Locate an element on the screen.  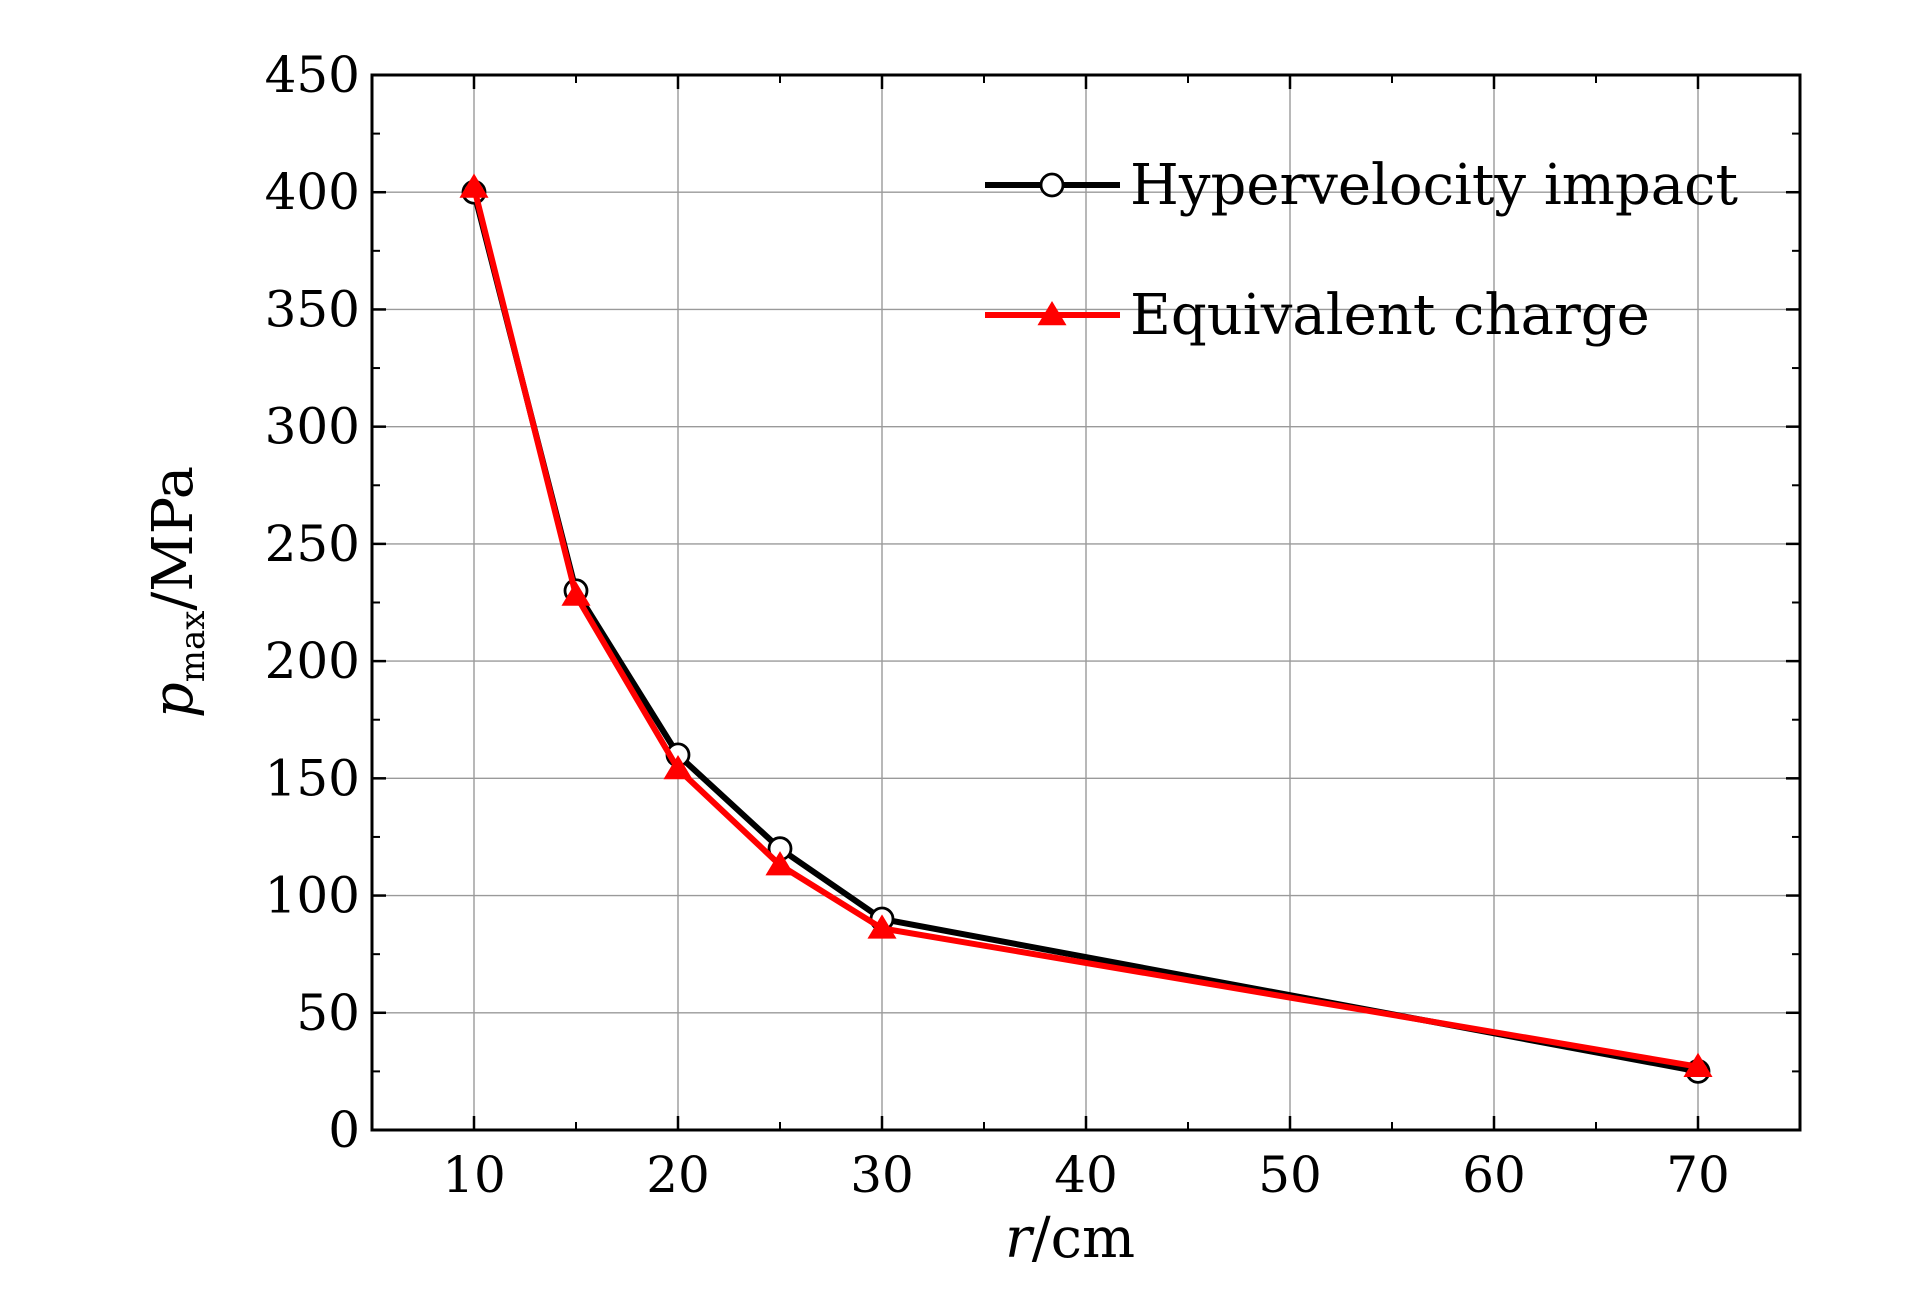
x-tick-label: 30 is located at coordinates (882, 1175).